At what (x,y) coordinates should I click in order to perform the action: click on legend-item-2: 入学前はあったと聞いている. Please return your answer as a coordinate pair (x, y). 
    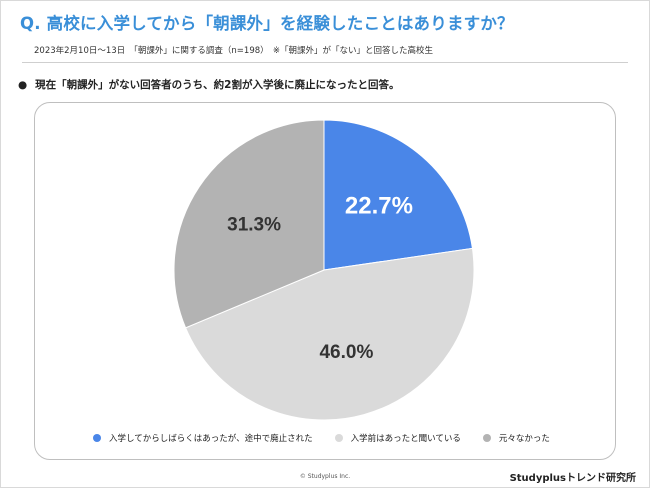
    Looking at the image, I should click on (397, 438).